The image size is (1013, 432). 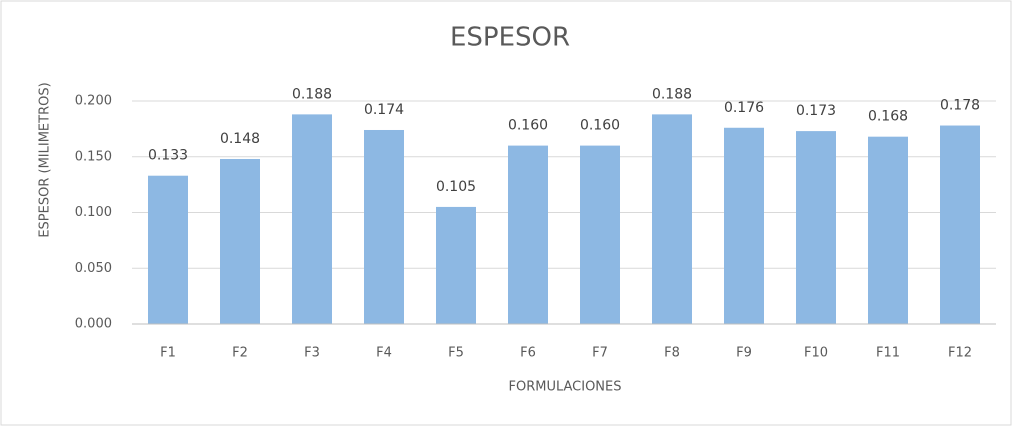 I want to click on y-tick-label: 0.150, so click(x=93, y=156).